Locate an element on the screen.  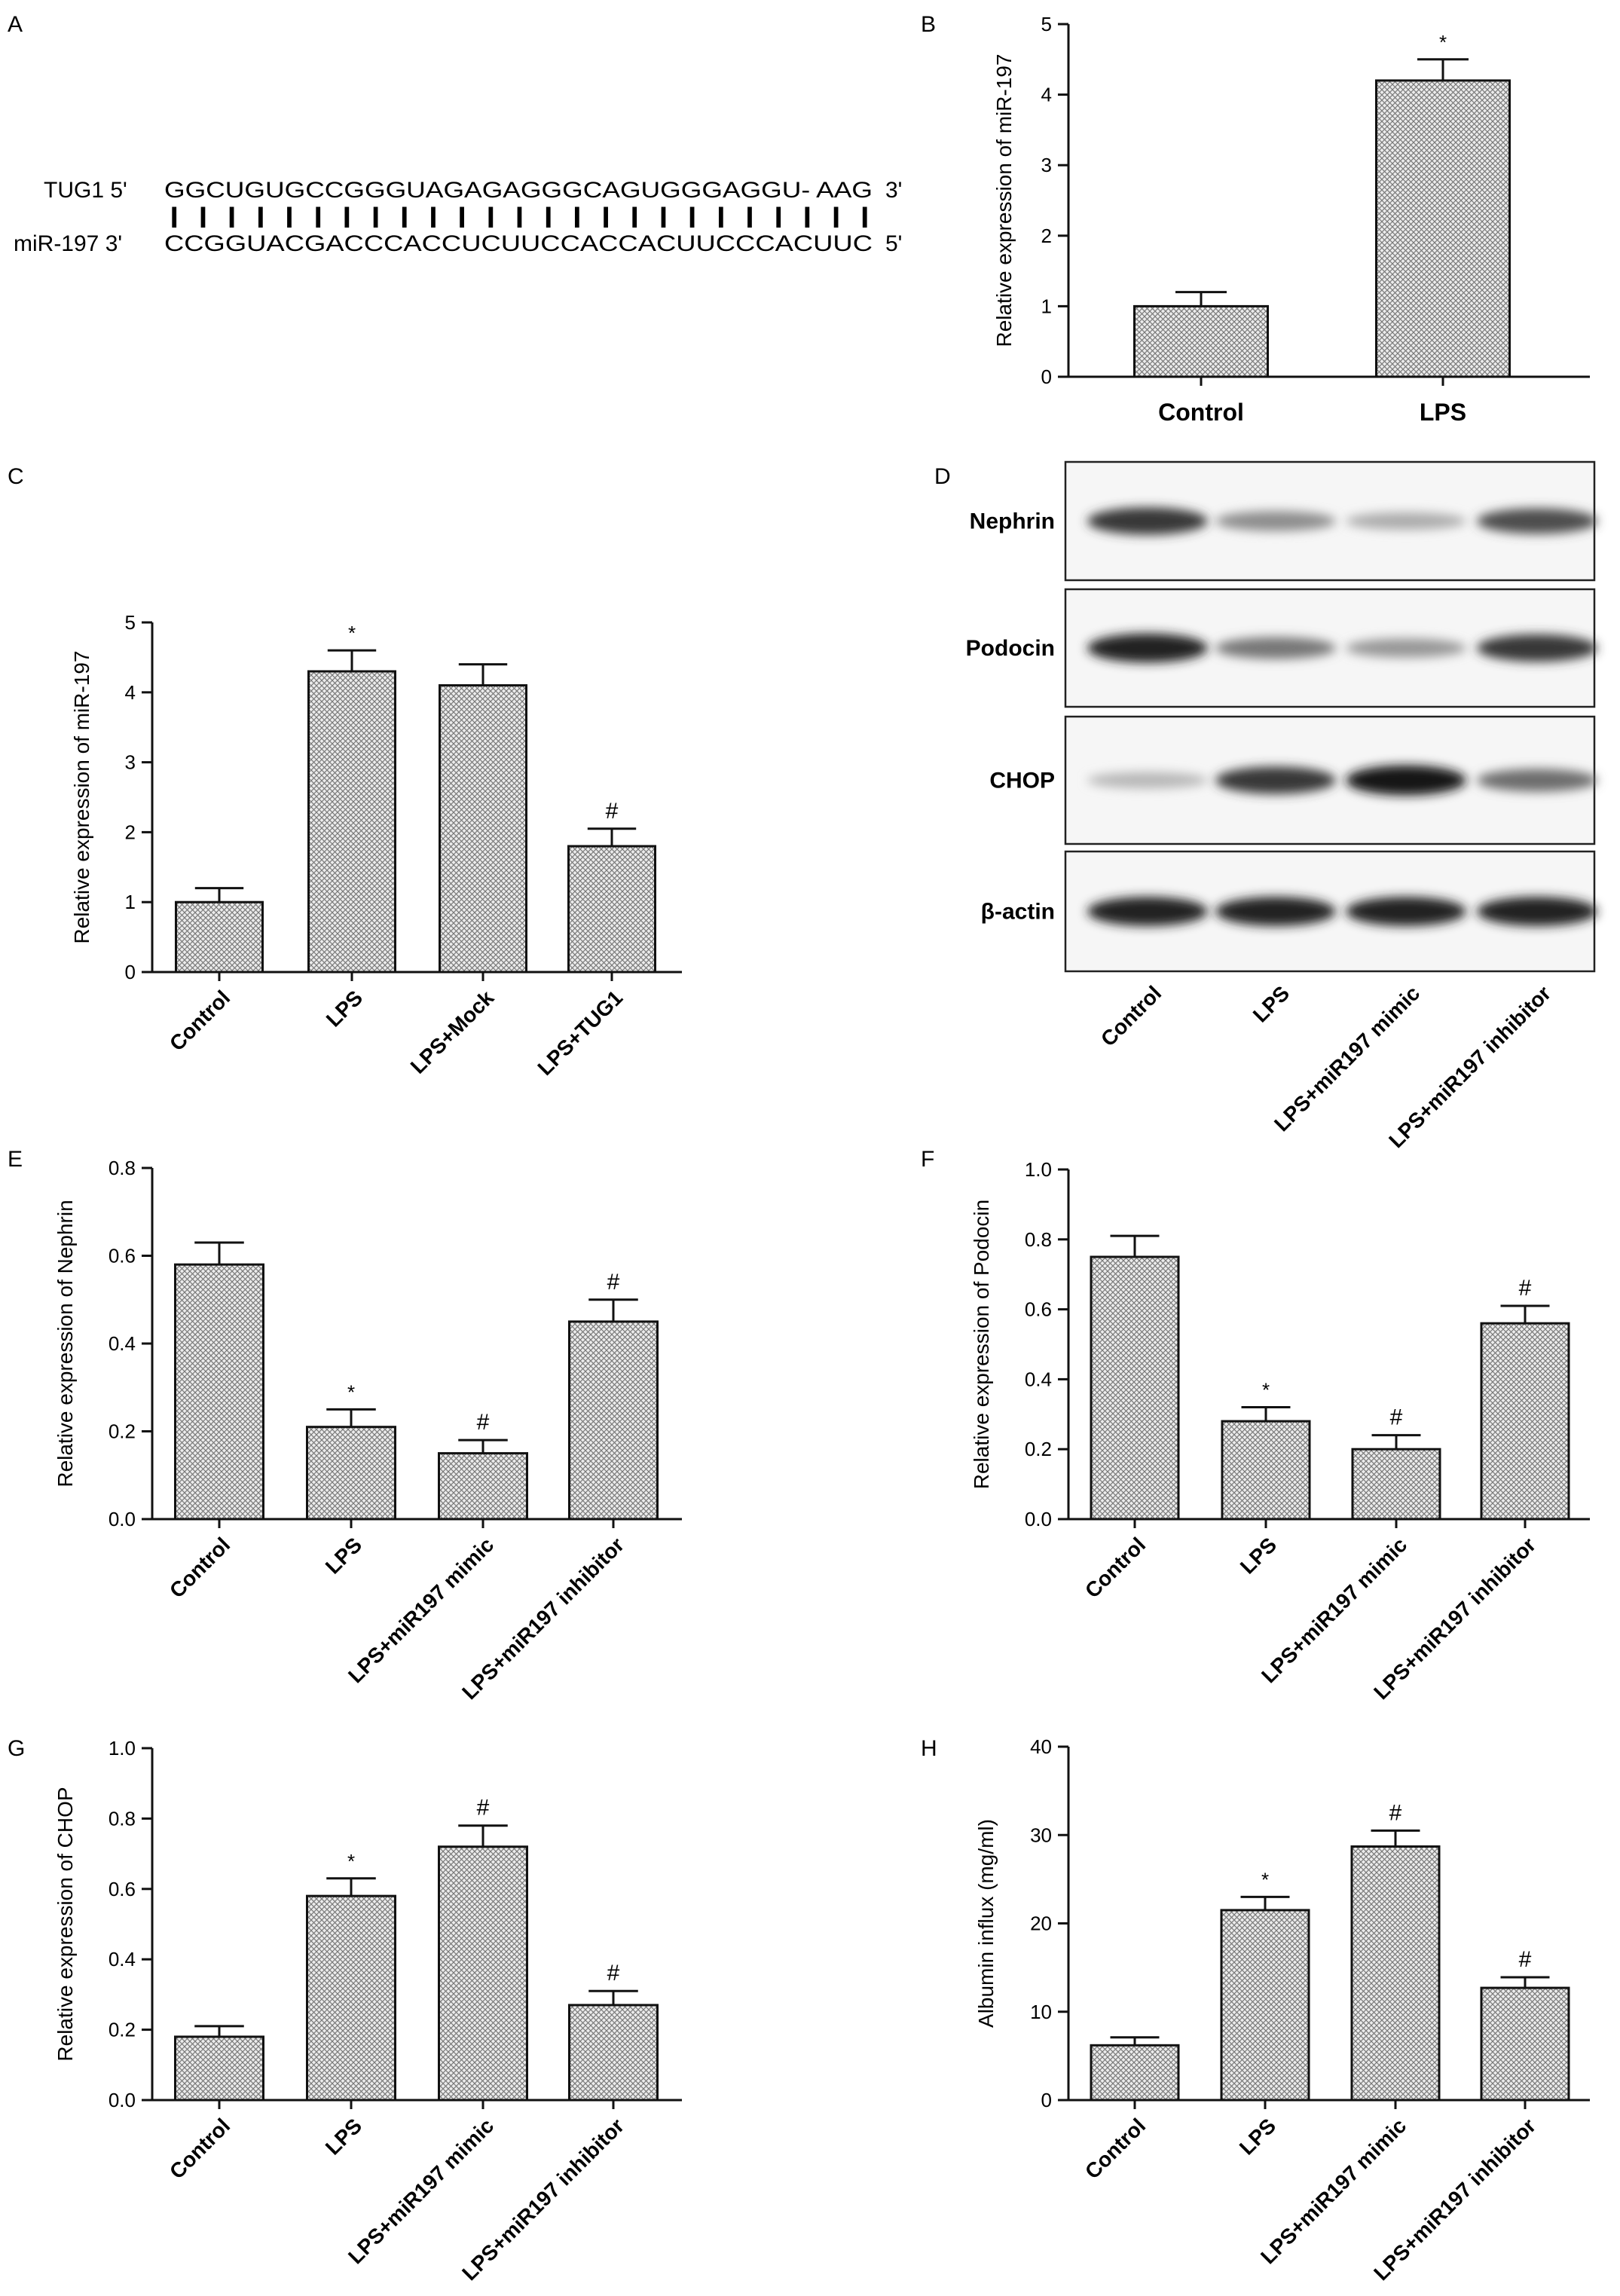
panel-g-label: G is located at coordinates (16, 1748).